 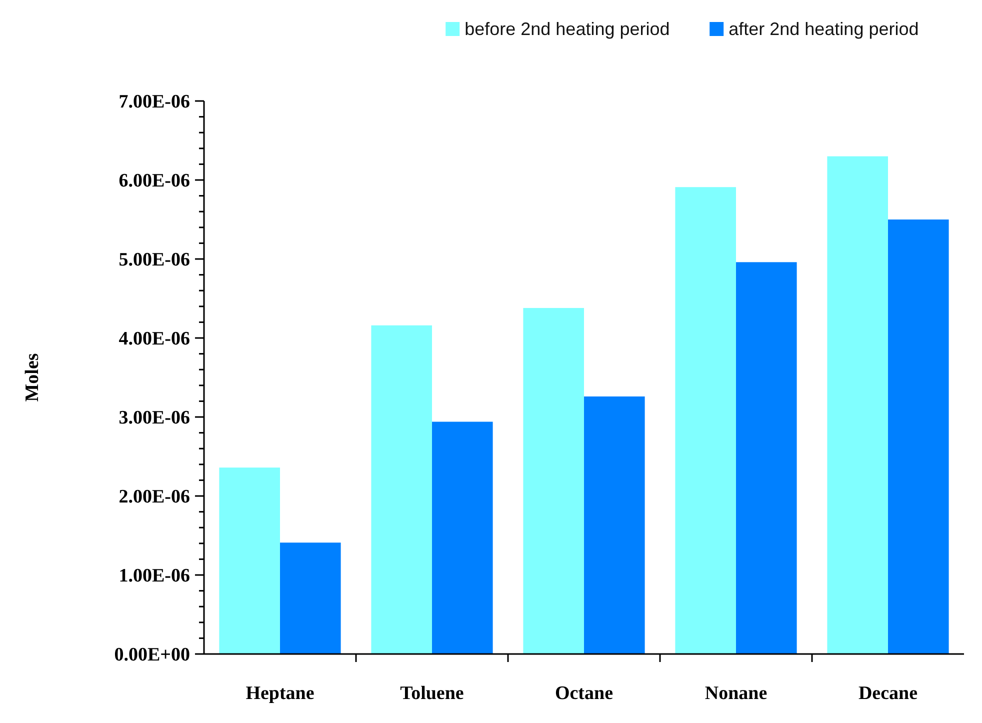 I want to click on y-axis-title: Moles, so click(x=32, y=377).